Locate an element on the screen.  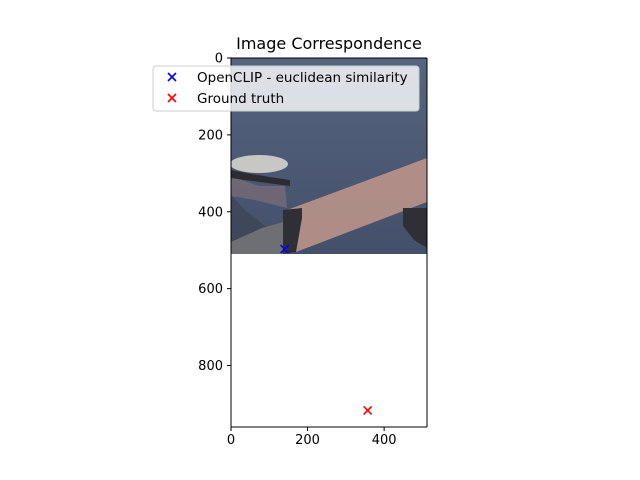
y-tick-label: 600 is located at coordinates (210, 289).